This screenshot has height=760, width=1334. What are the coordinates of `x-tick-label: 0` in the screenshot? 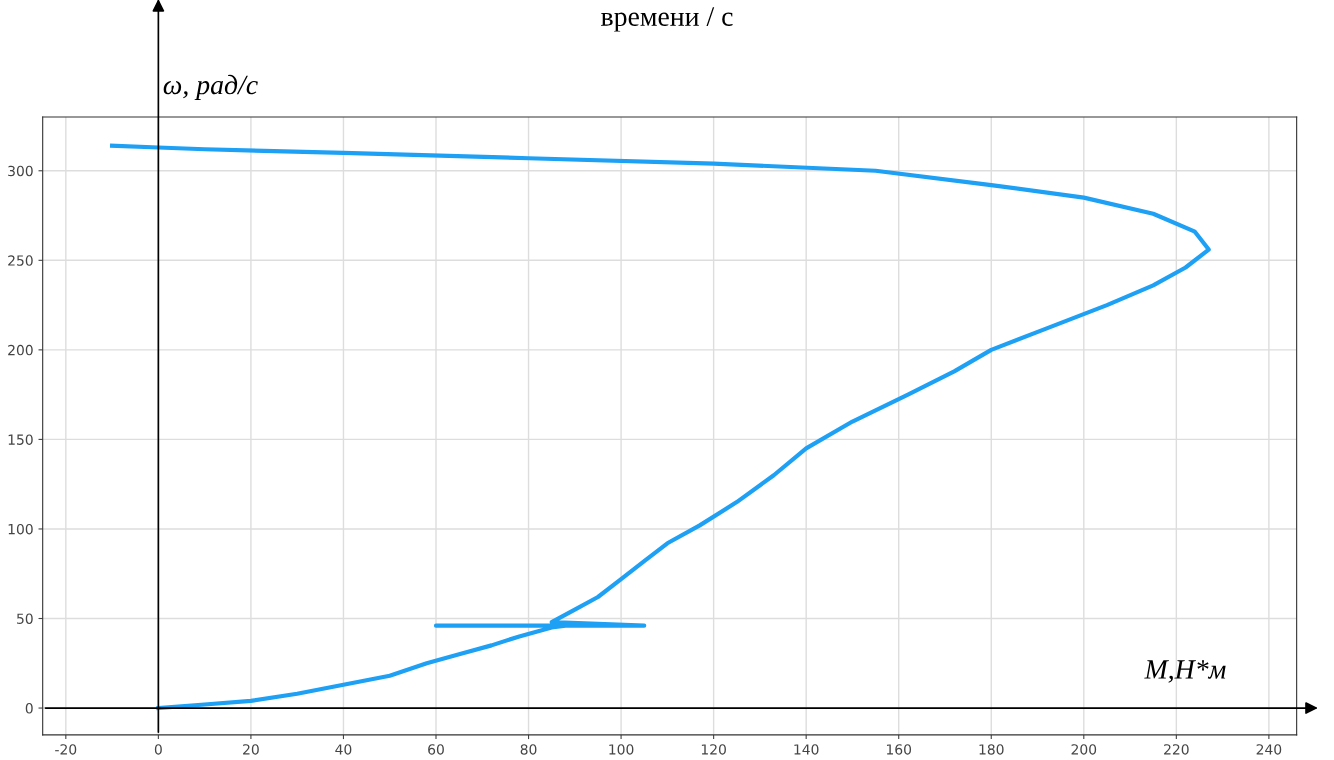 It's located at (158, 749).